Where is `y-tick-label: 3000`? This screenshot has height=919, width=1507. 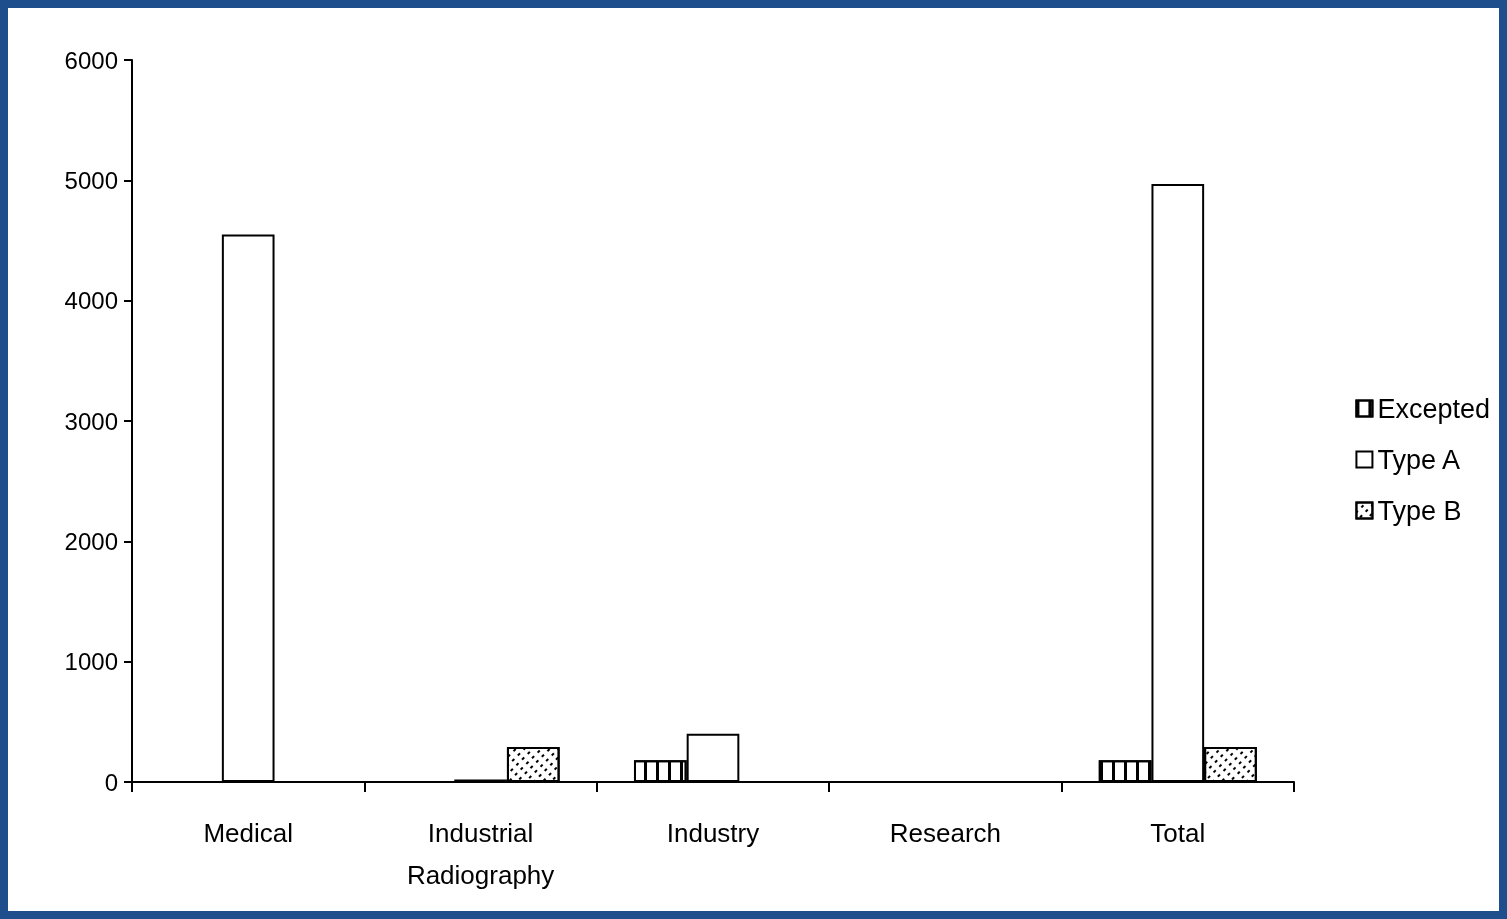
y-tick-label: 3000 is located at coordinates (91, 421).